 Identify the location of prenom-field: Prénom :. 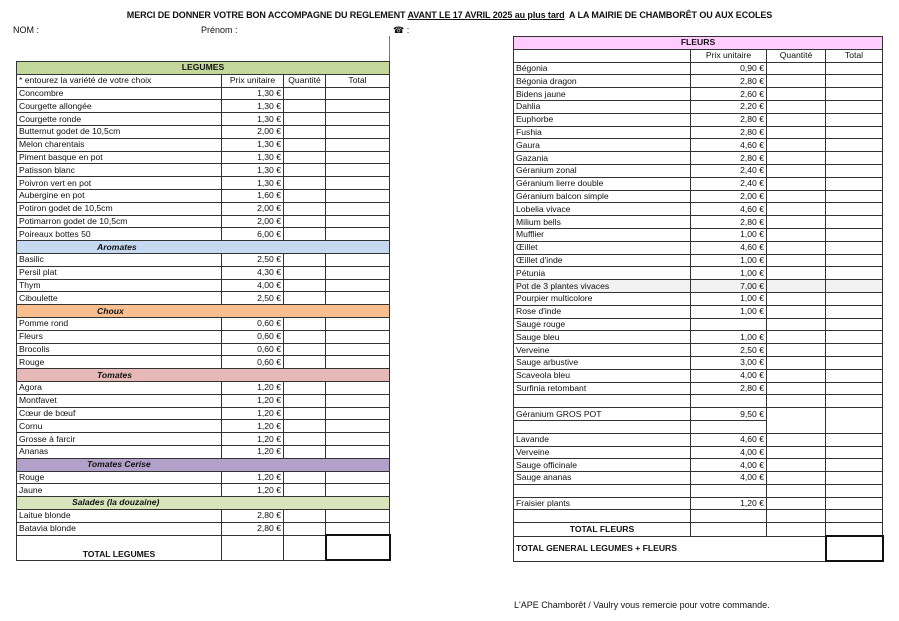
(219, 30).